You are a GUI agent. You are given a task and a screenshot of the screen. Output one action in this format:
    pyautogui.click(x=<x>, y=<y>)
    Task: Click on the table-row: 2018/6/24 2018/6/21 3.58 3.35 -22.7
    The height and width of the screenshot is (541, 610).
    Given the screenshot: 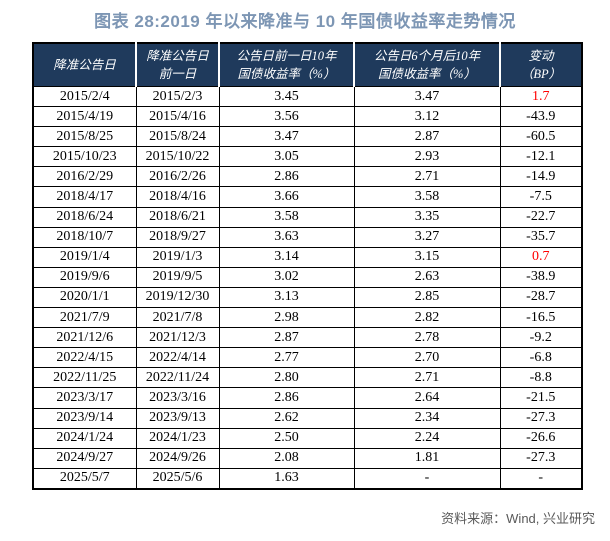 What is the action you would take?
    pyautogui.click(x=307, y=217)
    